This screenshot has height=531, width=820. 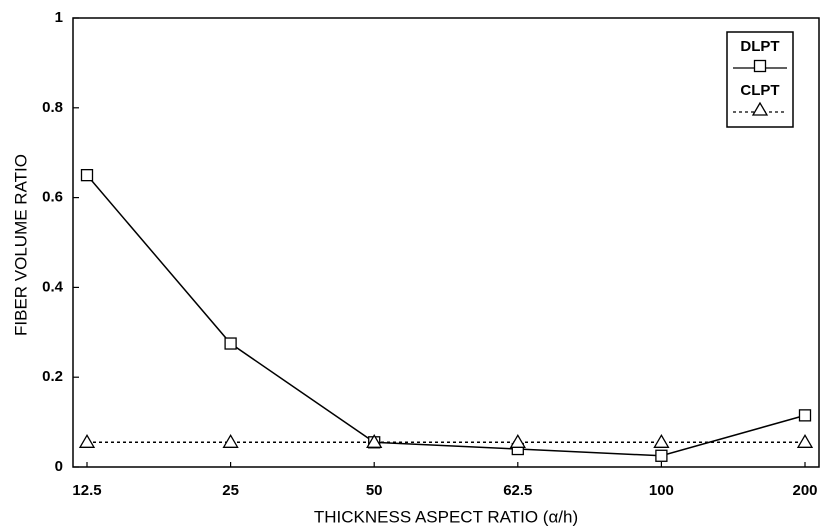 I want to click on legend-label: DLPT, so click(x=759, y=46).